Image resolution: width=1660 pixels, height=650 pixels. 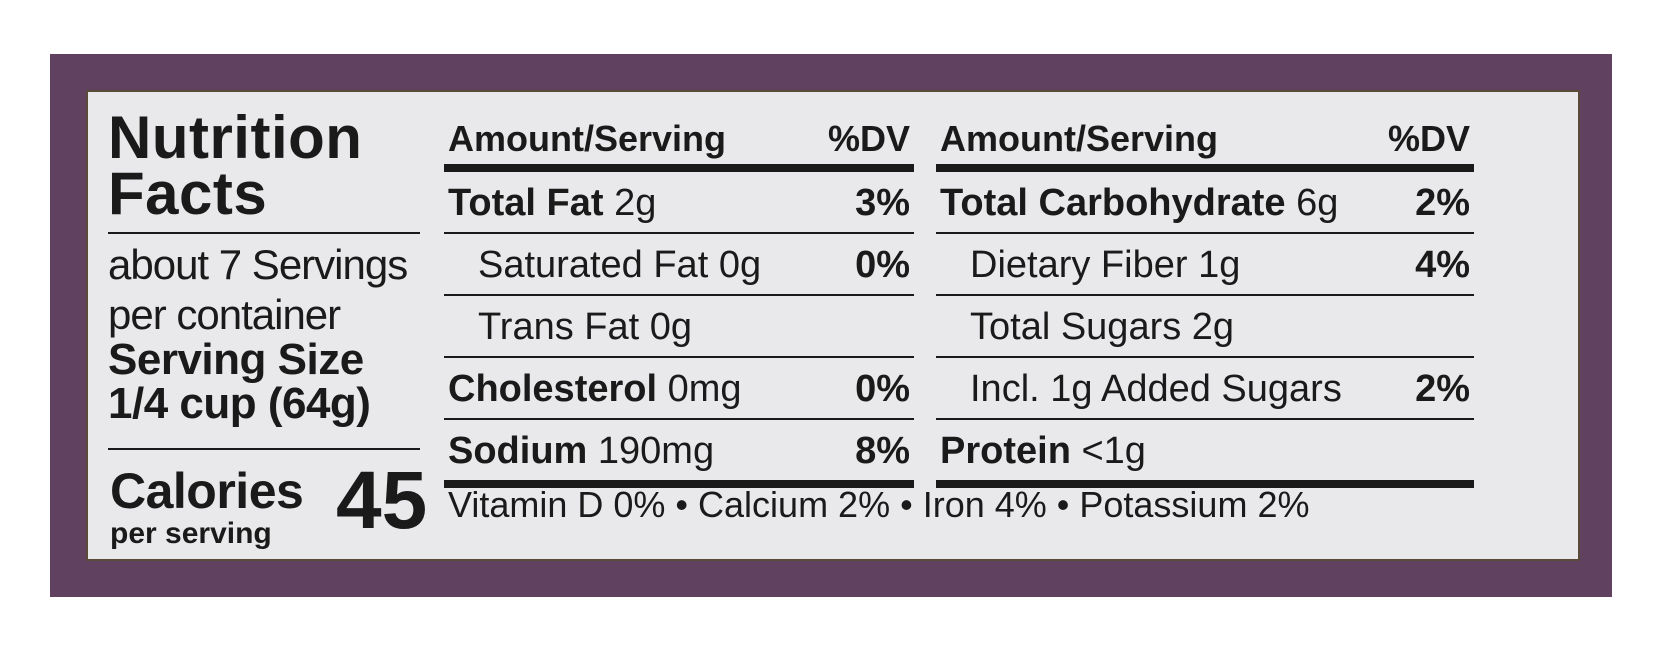 What do you see at coordinates (239, 381) in the screenshot?
I see `serving-size: Serving Size 1/4 cup (64g)` at bounding box center [239, 381].